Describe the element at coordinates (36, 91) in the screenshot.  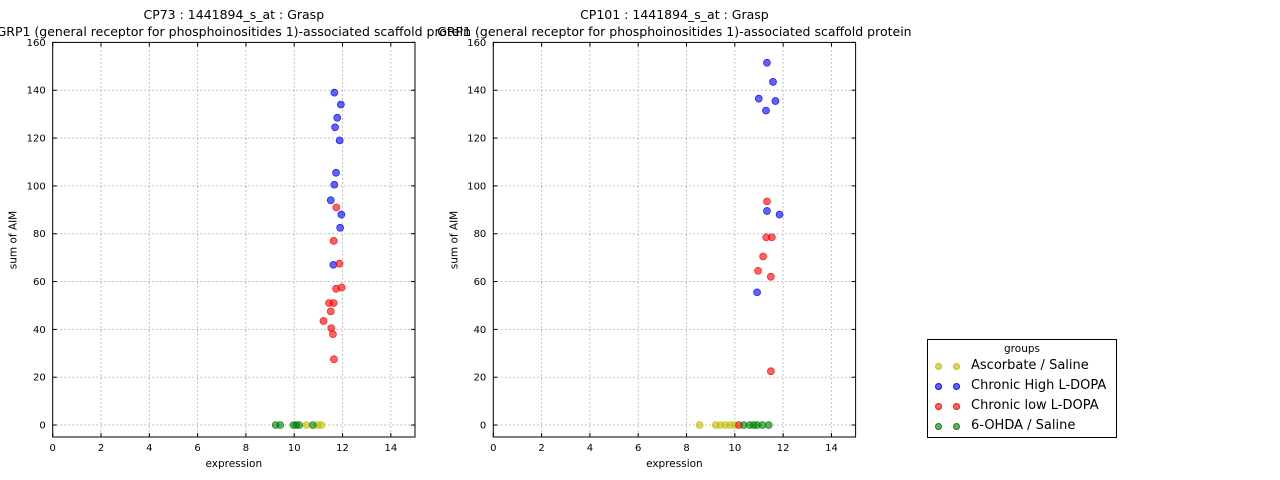
I see `y-tick-label: 140` at that location.